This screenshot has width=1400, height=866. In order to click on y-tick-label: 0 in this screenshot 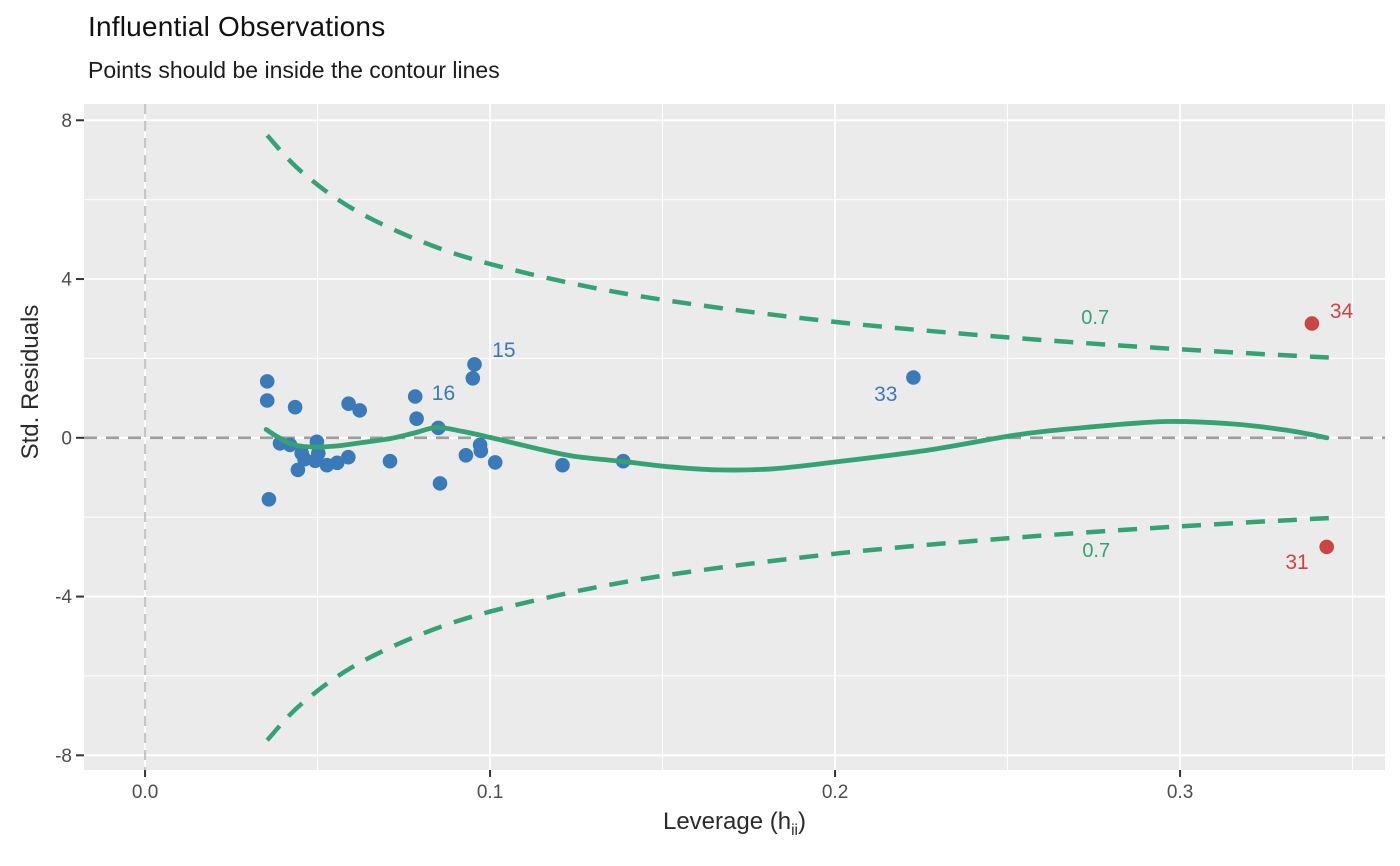, I will do `click(66, 438)`.